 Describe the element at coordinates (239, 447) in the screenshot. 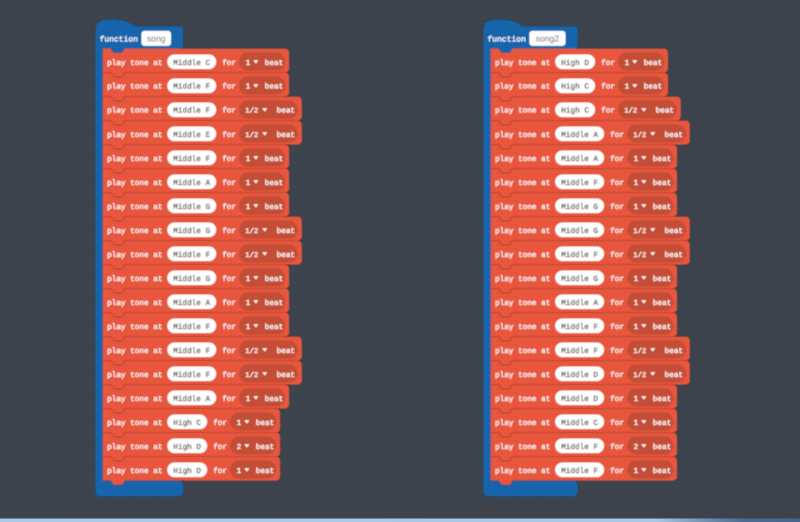

I see `svg-text: 2` at that location.